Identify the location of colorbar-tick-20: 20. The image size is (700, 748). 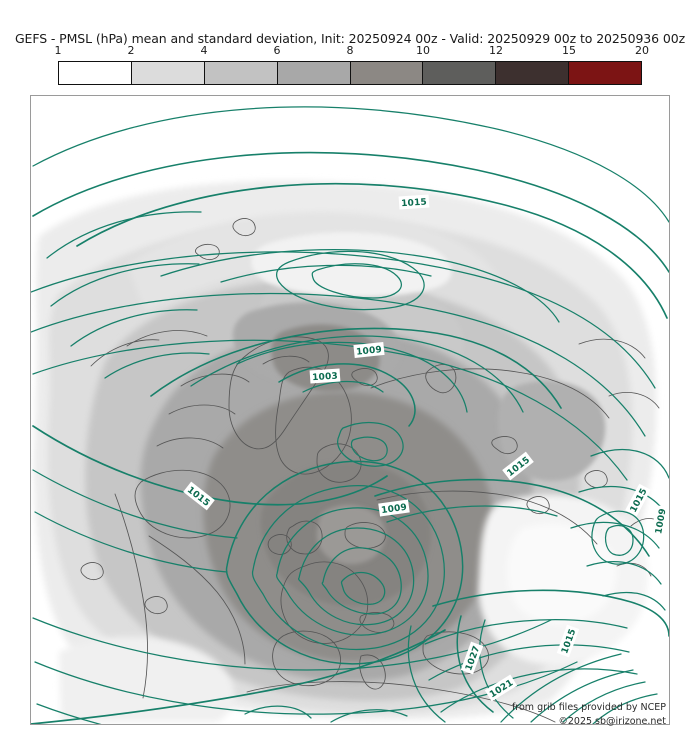
(642, 50).